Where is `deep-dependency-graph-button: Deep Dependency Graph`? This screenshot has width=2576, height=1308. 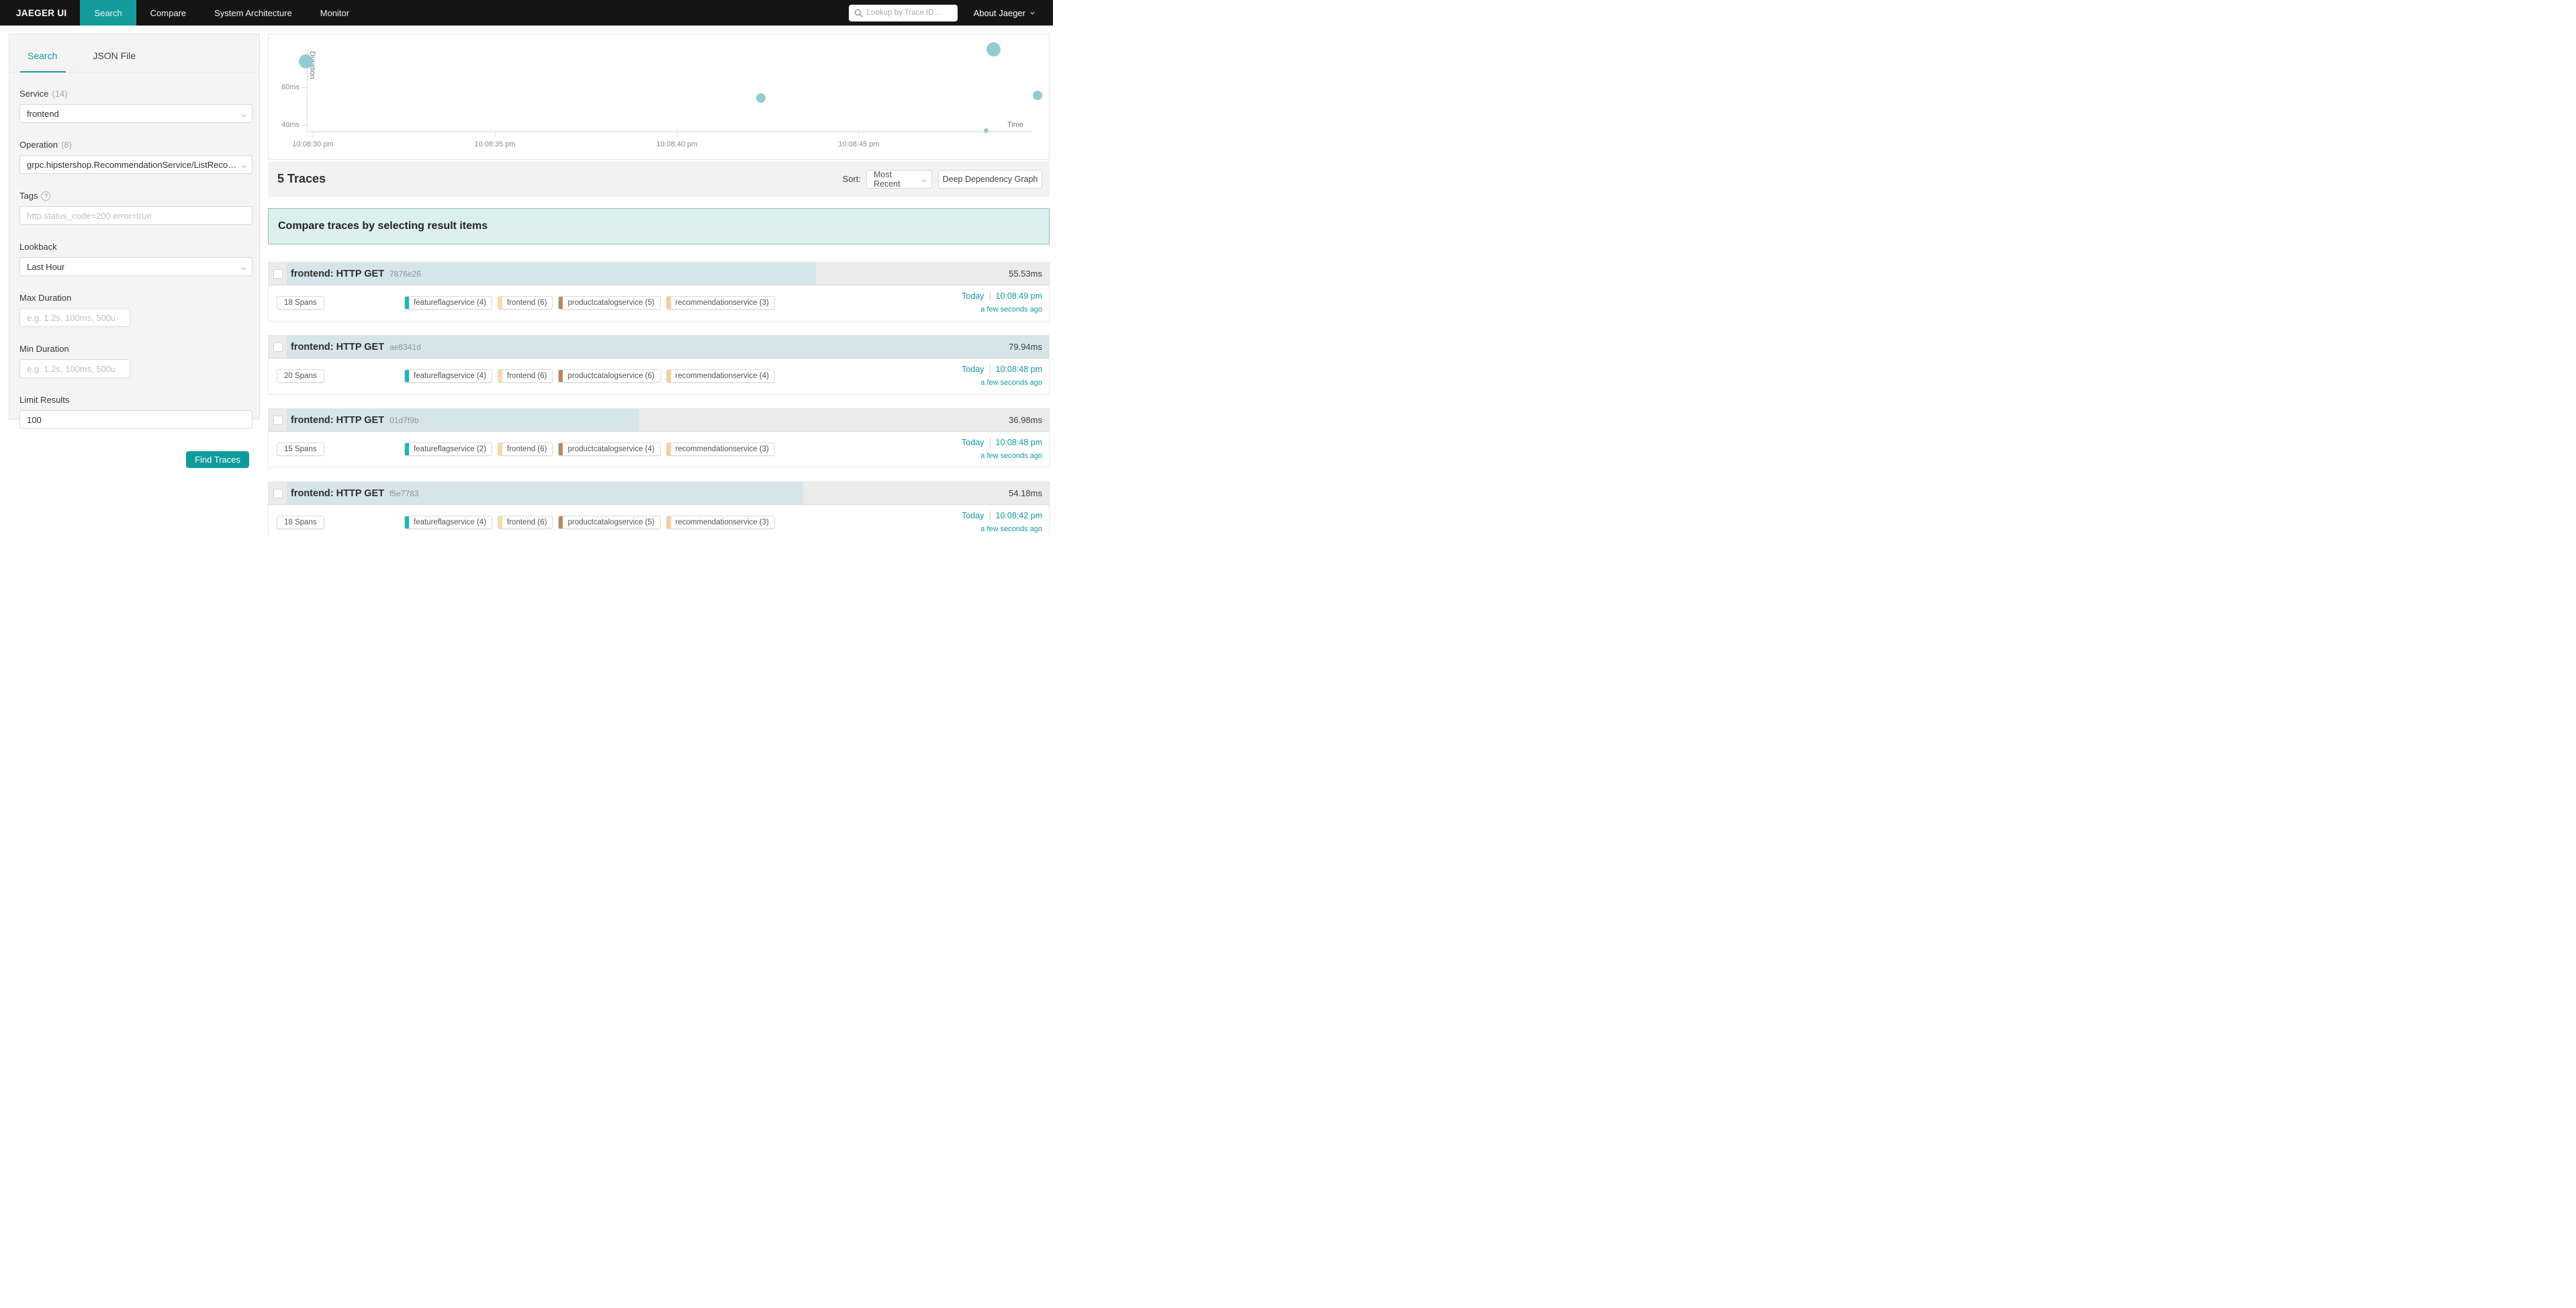 deep-dependency-graph-button: Deep Dependency Graph is located at coordinates (990, 179).